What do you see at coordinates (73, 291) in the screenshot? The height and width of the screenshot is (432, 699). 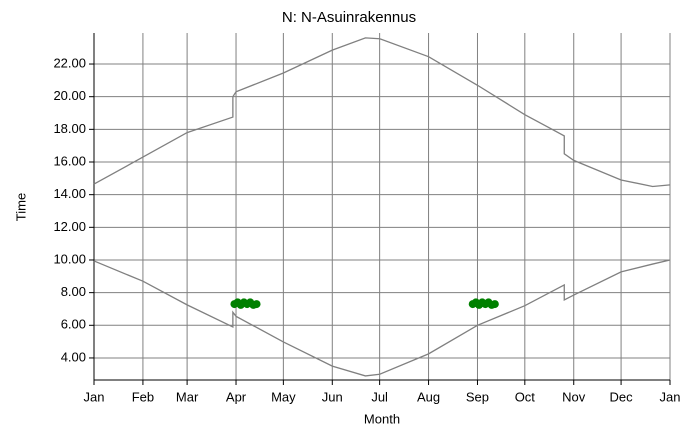 I see `y-tick-label: 8.00` at bounding box center [73, 291].